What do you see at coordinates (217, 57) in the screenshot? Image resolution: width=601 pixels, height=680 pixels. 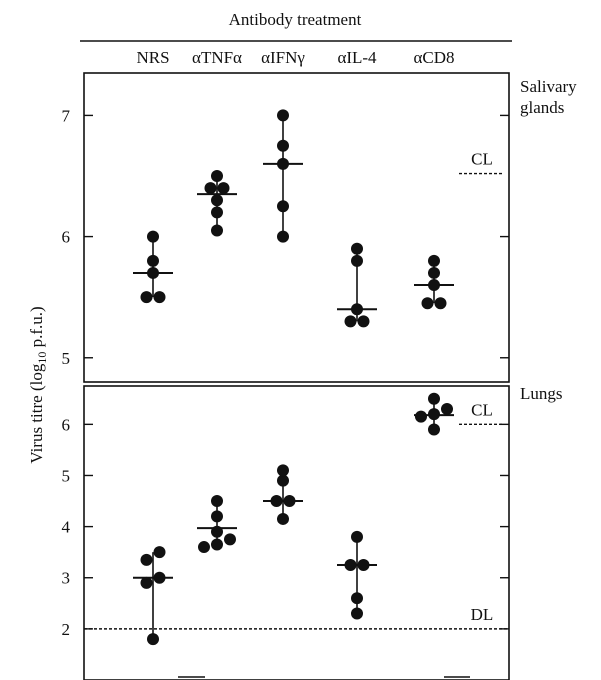 I see `category-label-anti-tnfanti: αTNFα` at bounding box center [217, 57].